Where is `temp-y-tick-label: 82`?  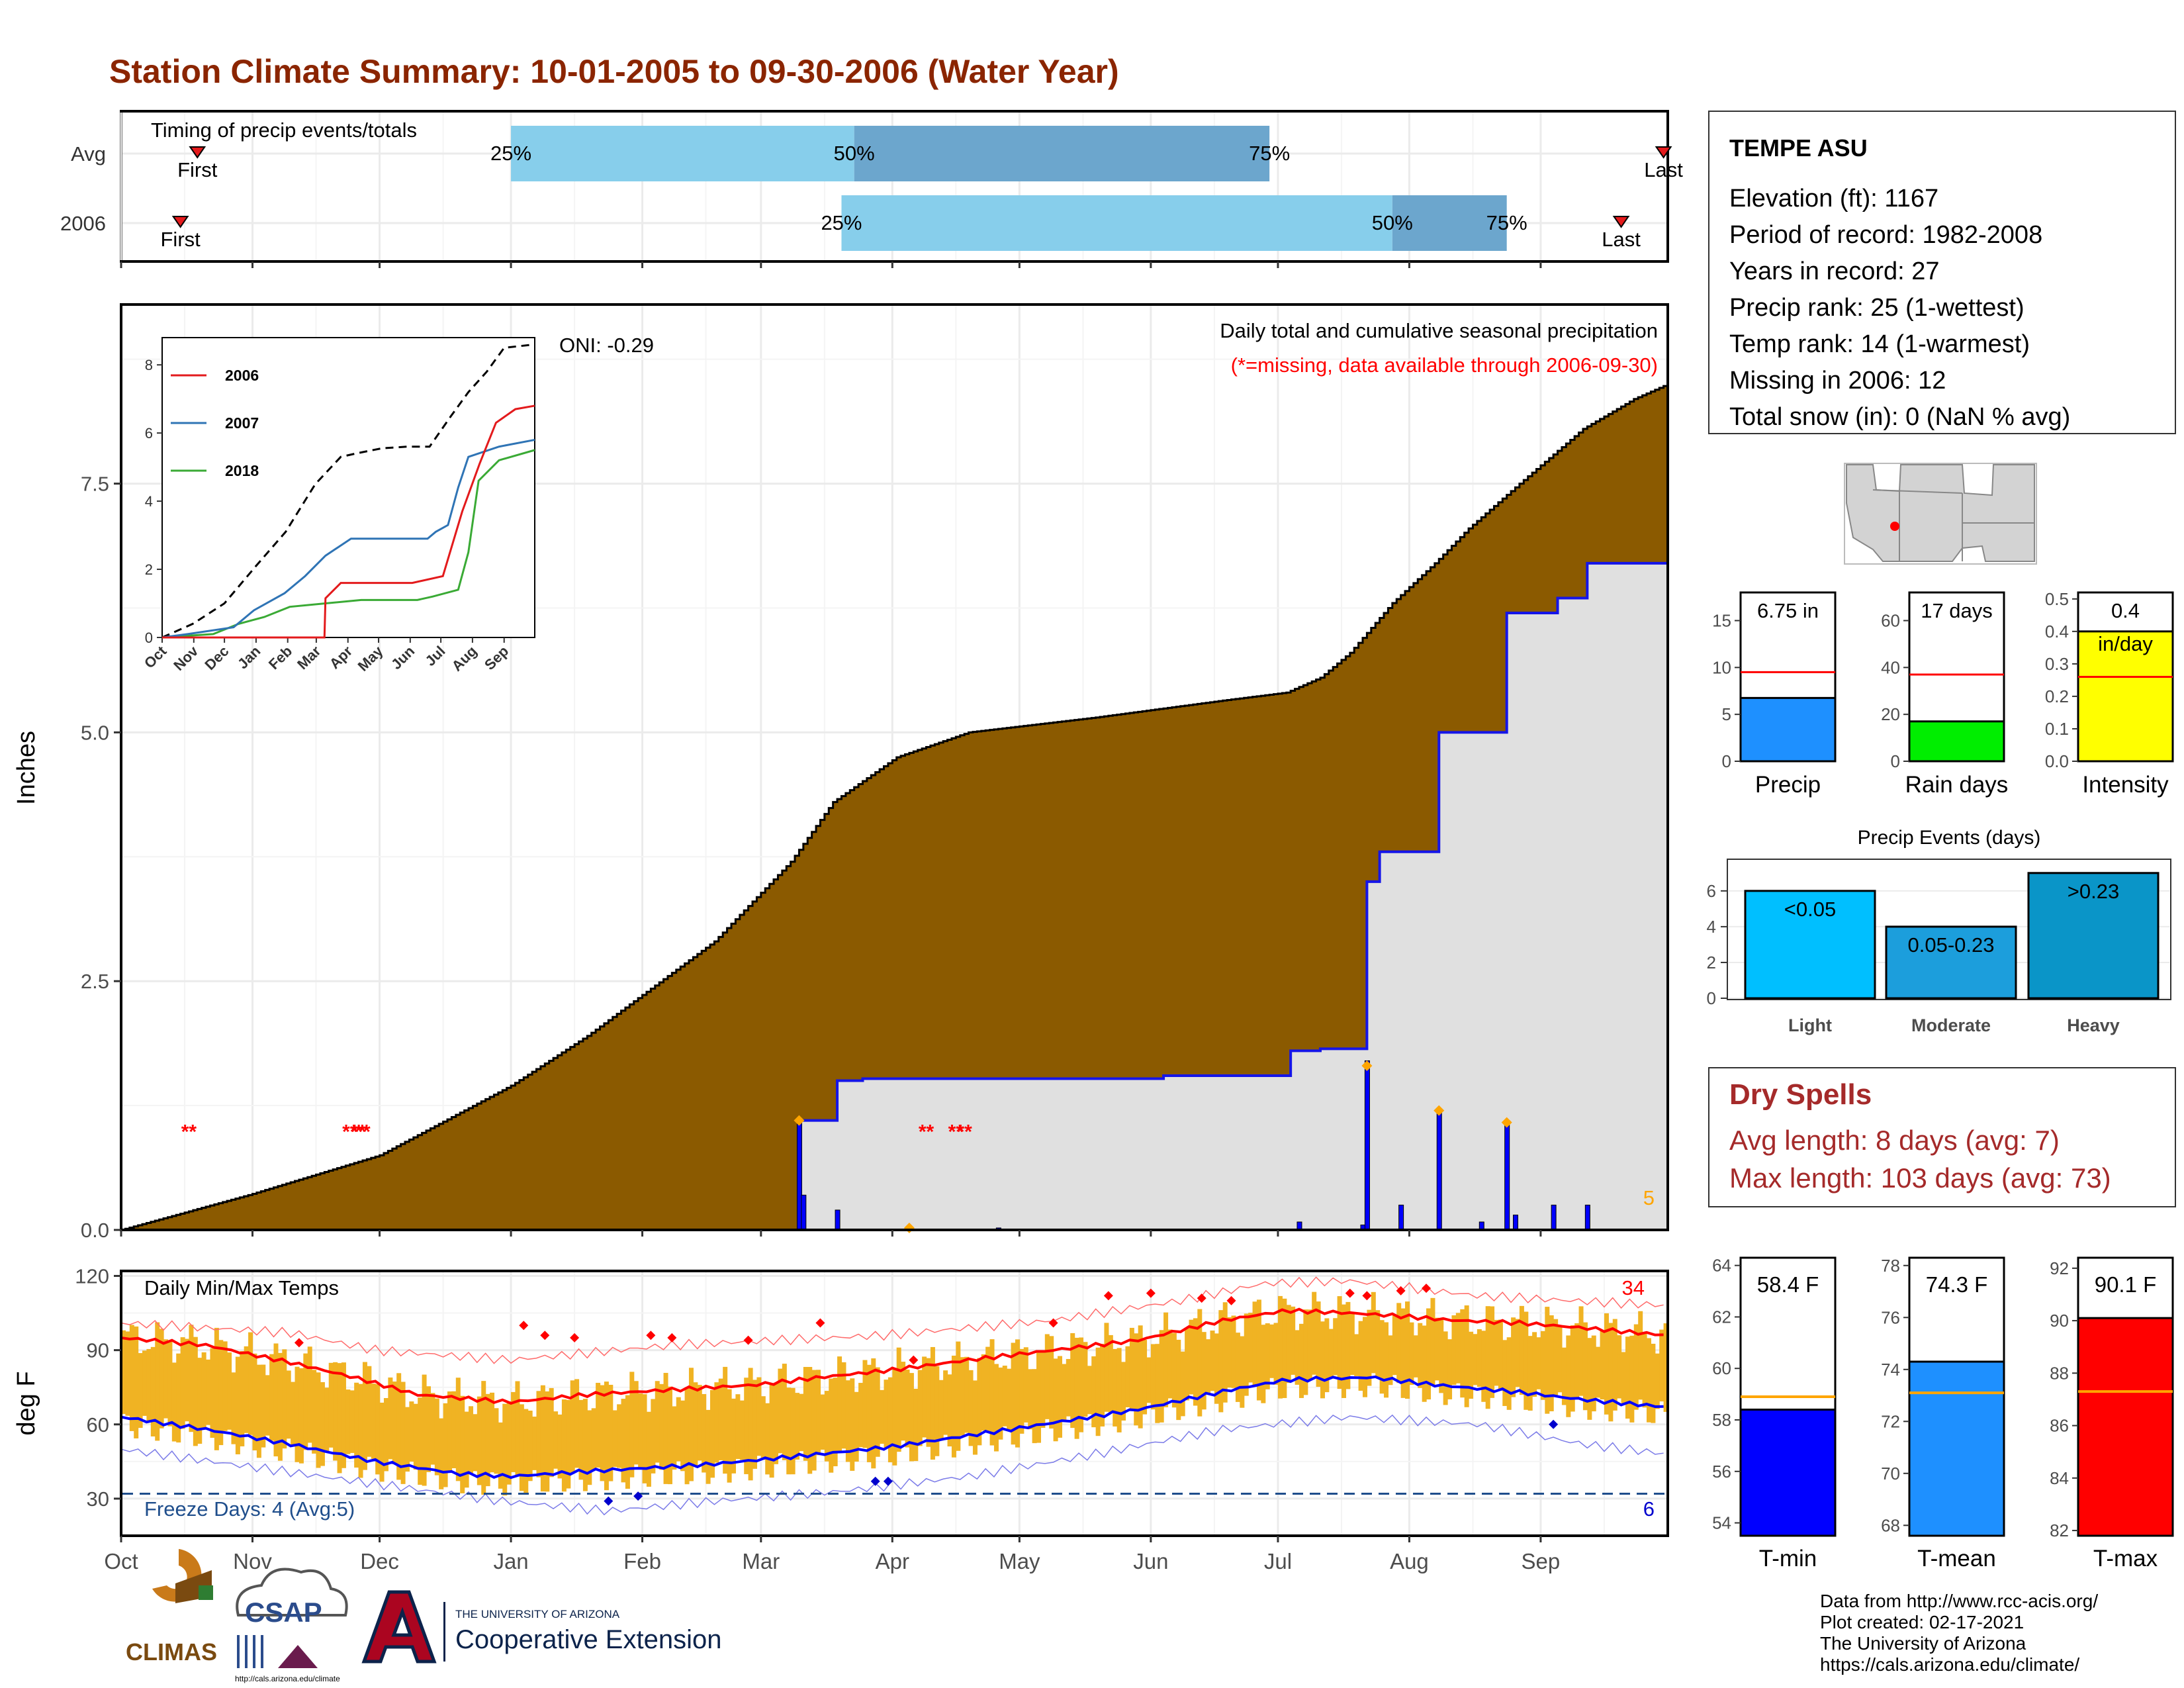 temp-y-tick-label: 82 is located at coordinates (2059, 1530).